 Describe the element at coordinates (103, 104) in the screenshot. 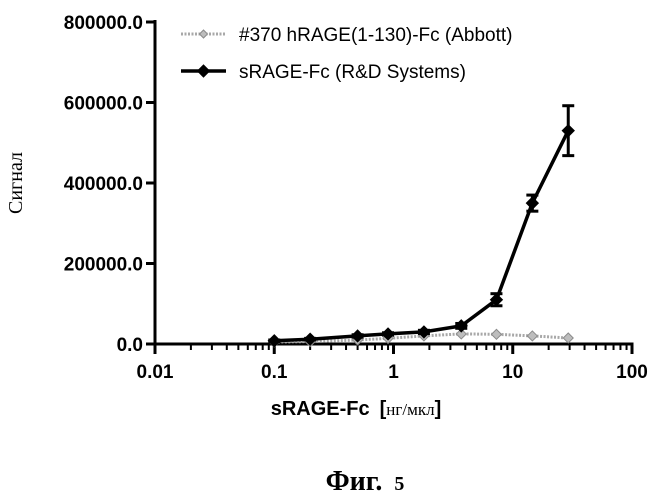

I see `y-tick-label: 600000.0` at that location.